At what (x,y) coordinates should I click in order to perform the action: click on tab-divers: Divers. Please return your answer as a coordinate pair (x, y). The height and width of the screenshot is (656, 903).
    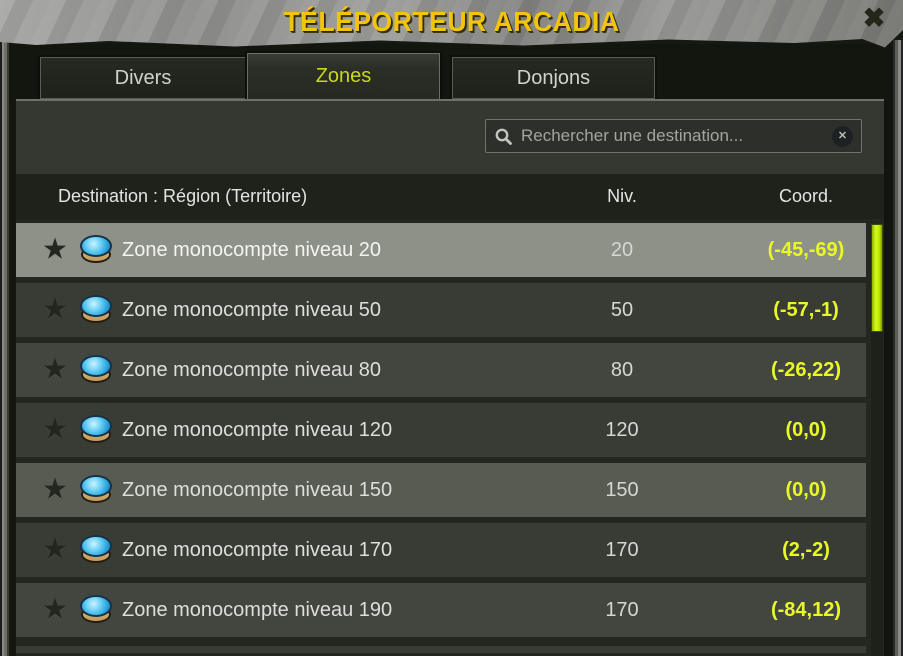
    Looking at the image, I should click on (143, 78).